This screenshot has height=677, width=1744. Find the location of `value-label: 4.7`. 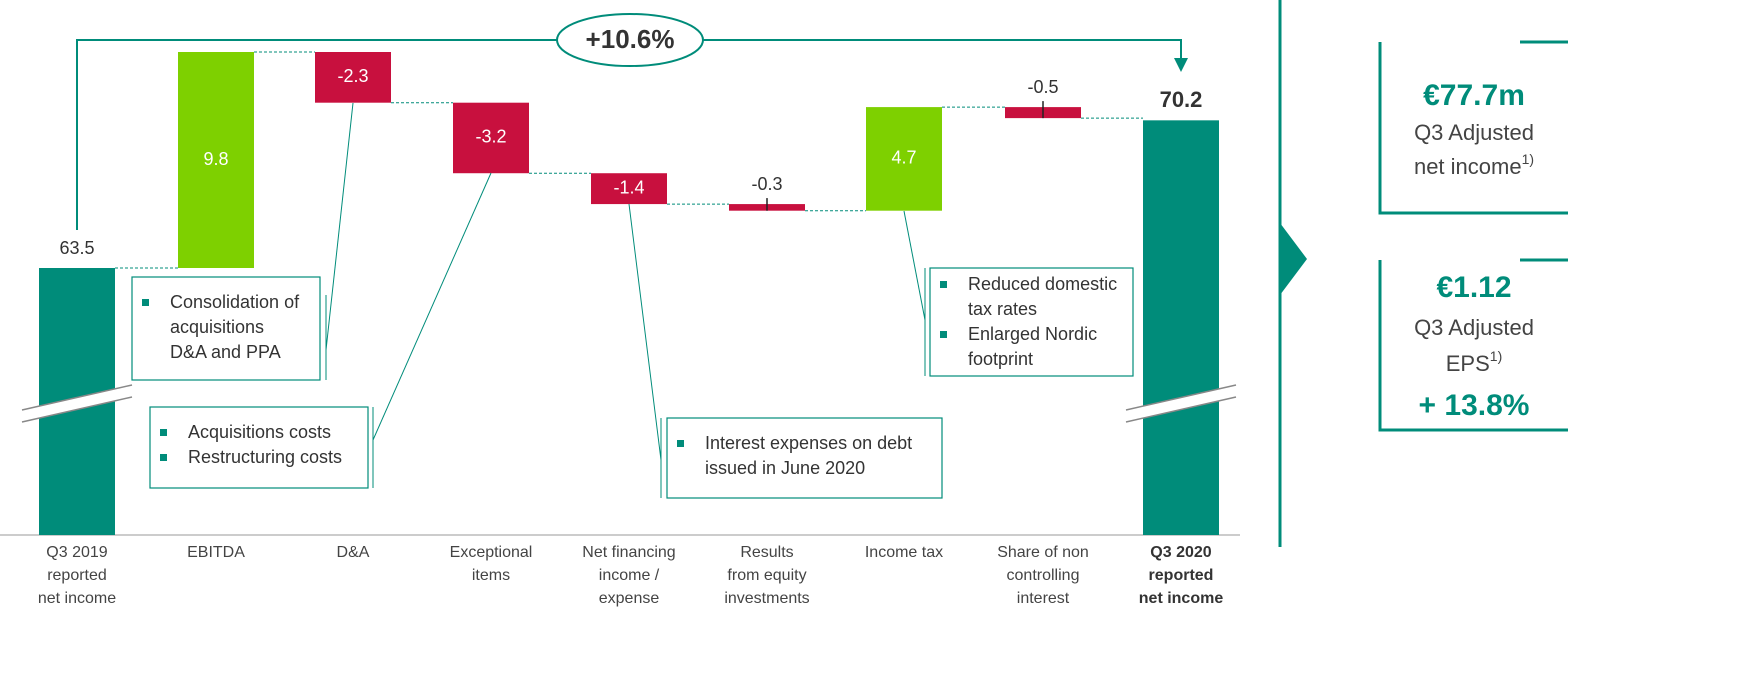

value-label: 4.7 is located at coordinates (903, 158).